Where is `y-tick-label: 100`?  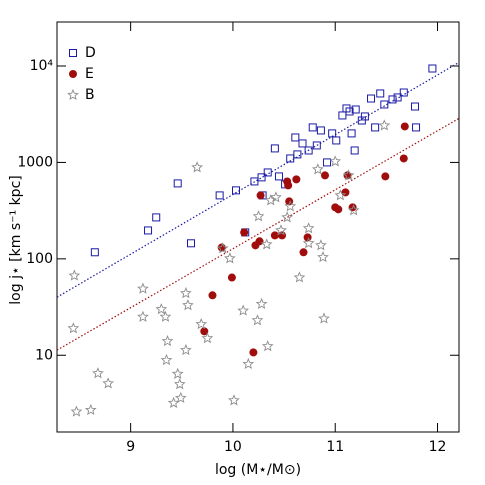 y-tick-label: 100 is located at coordinates (39, 259).